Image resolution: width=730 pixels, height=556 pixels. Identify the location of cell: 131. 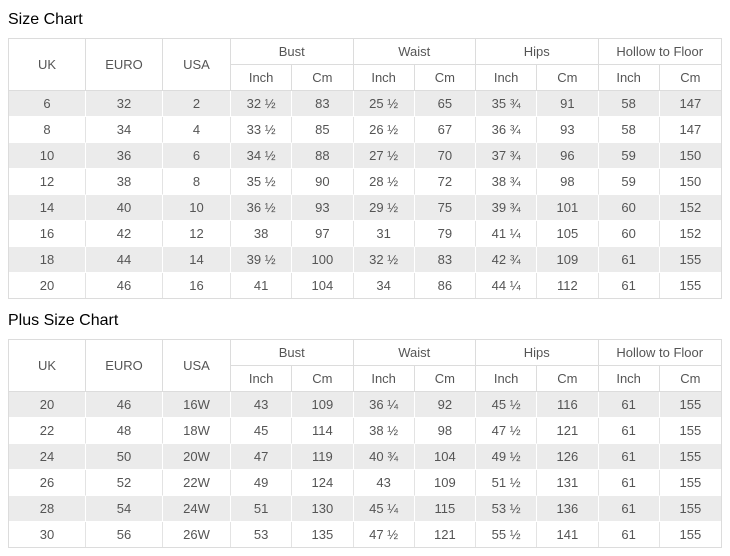
(568, 483).